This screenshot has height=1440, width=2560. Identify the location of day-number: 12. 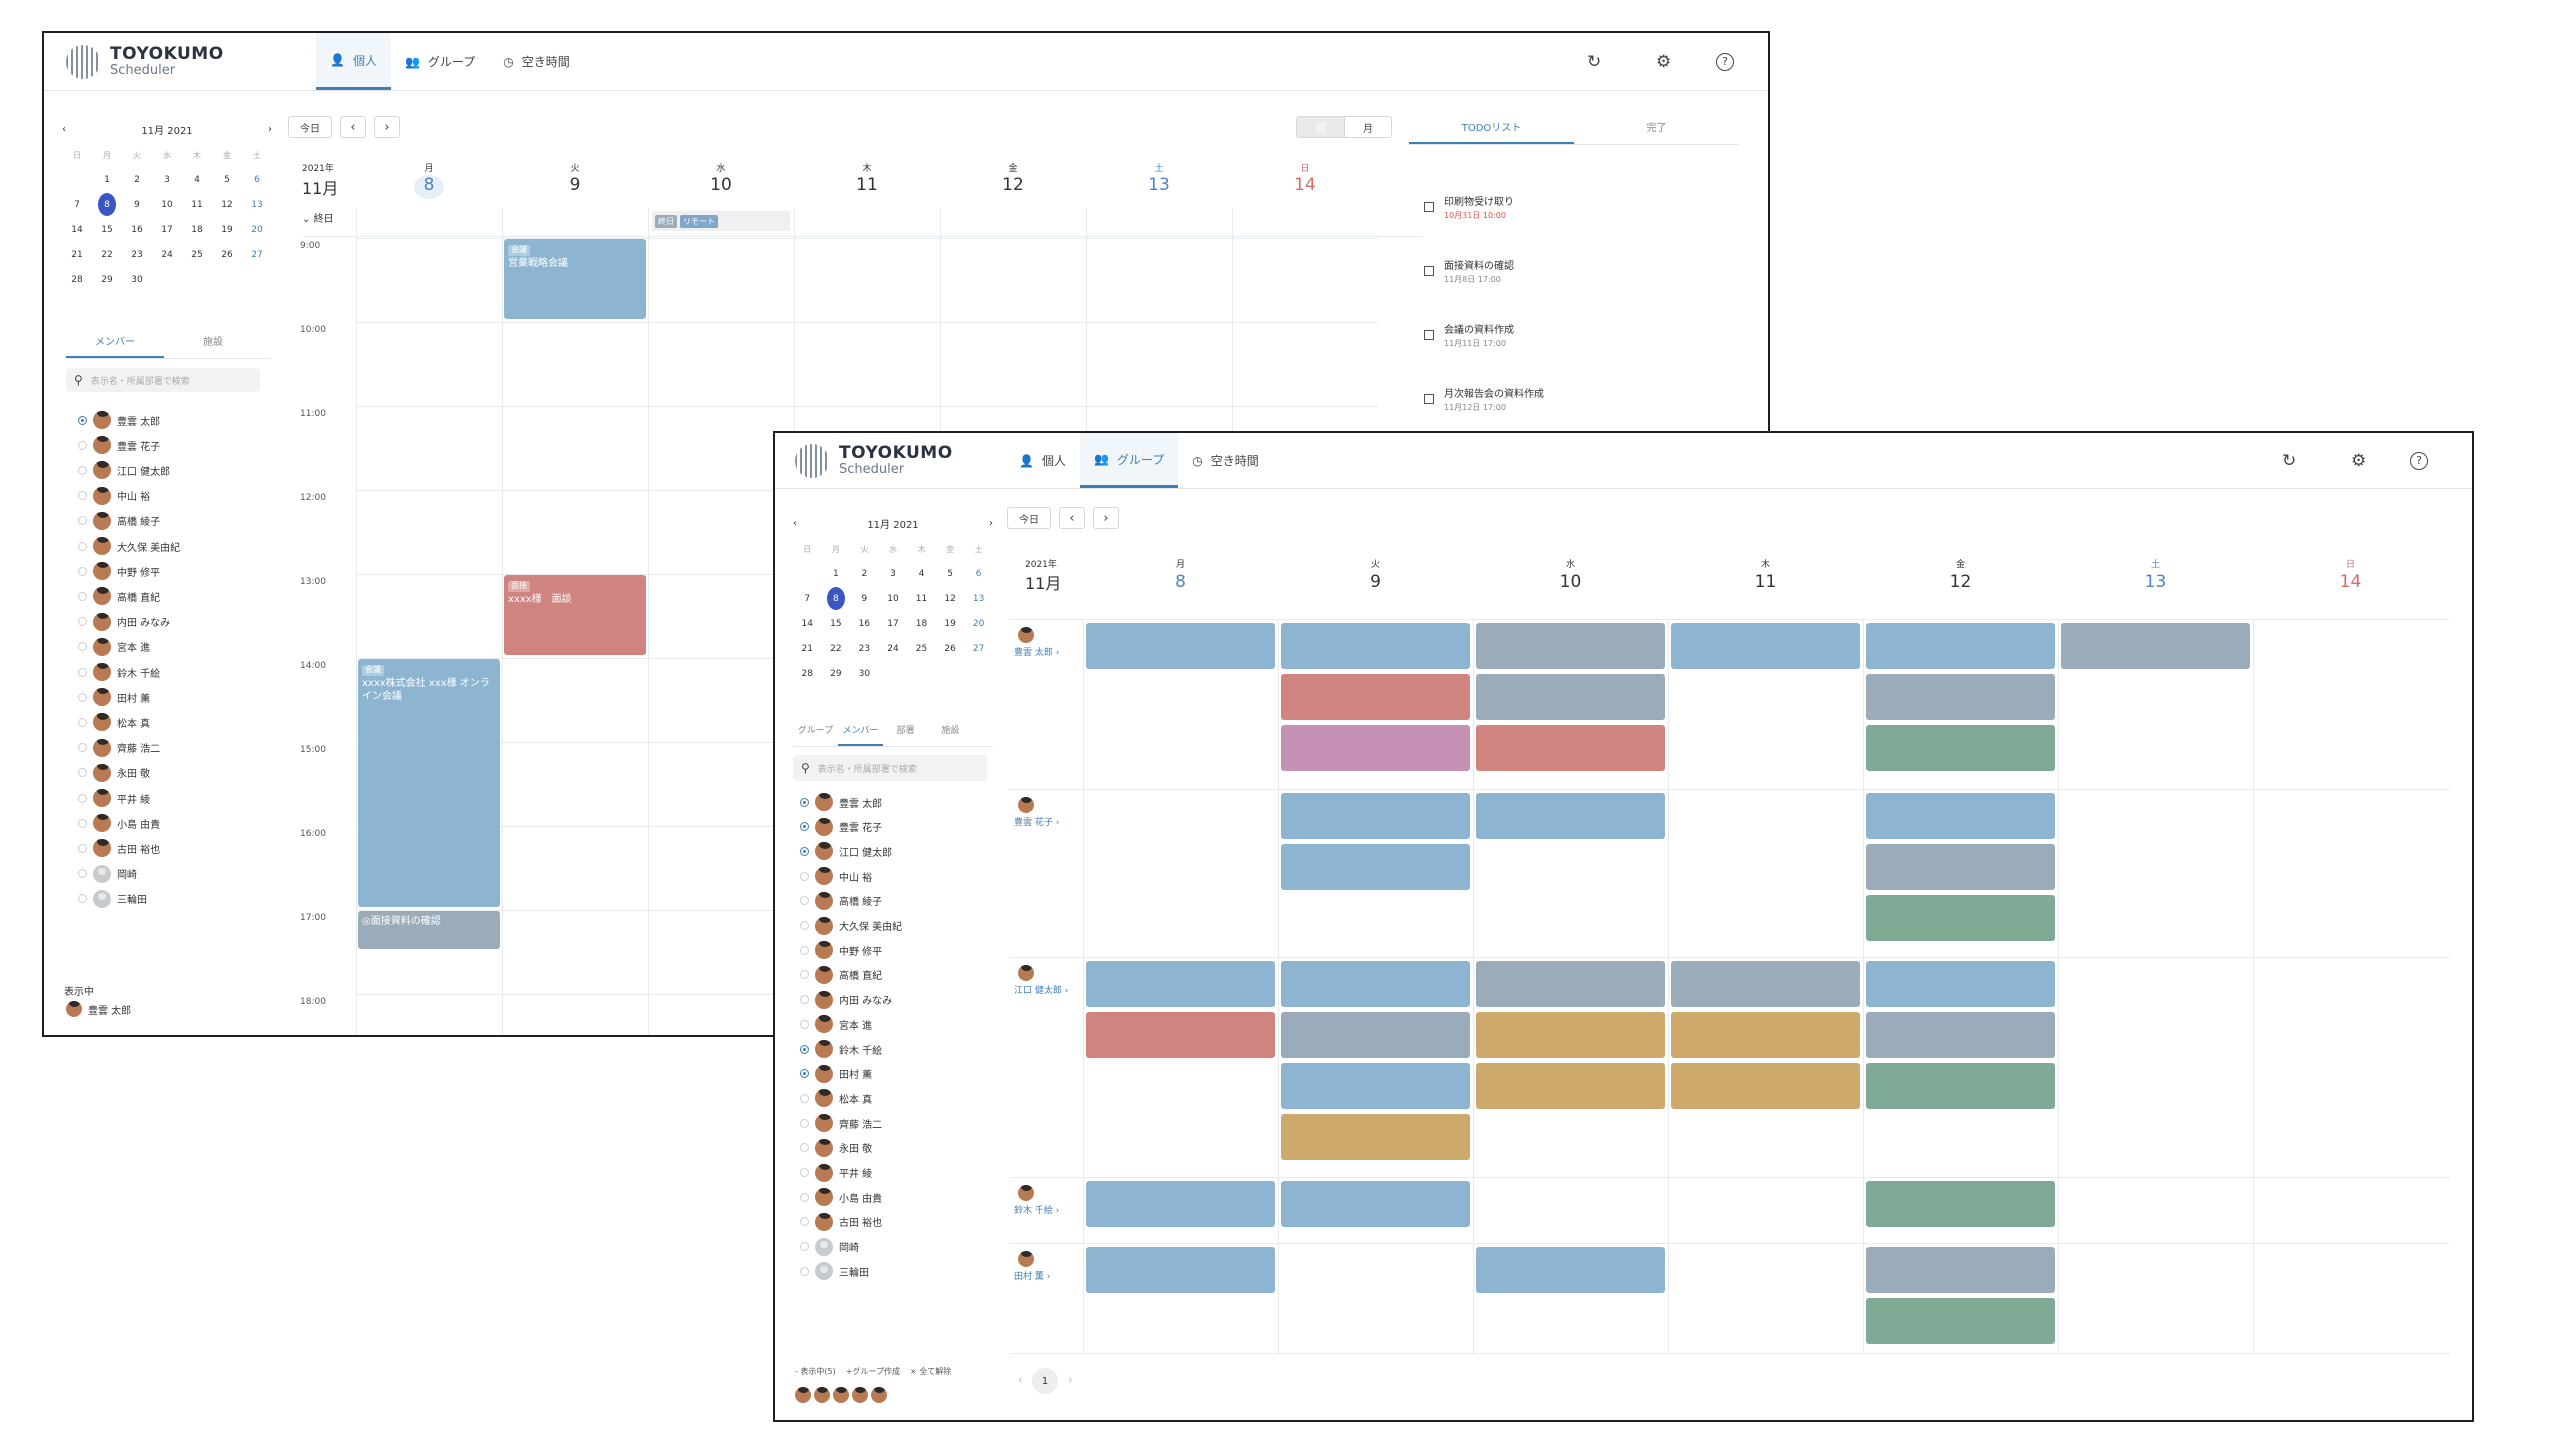
(1013, 185).